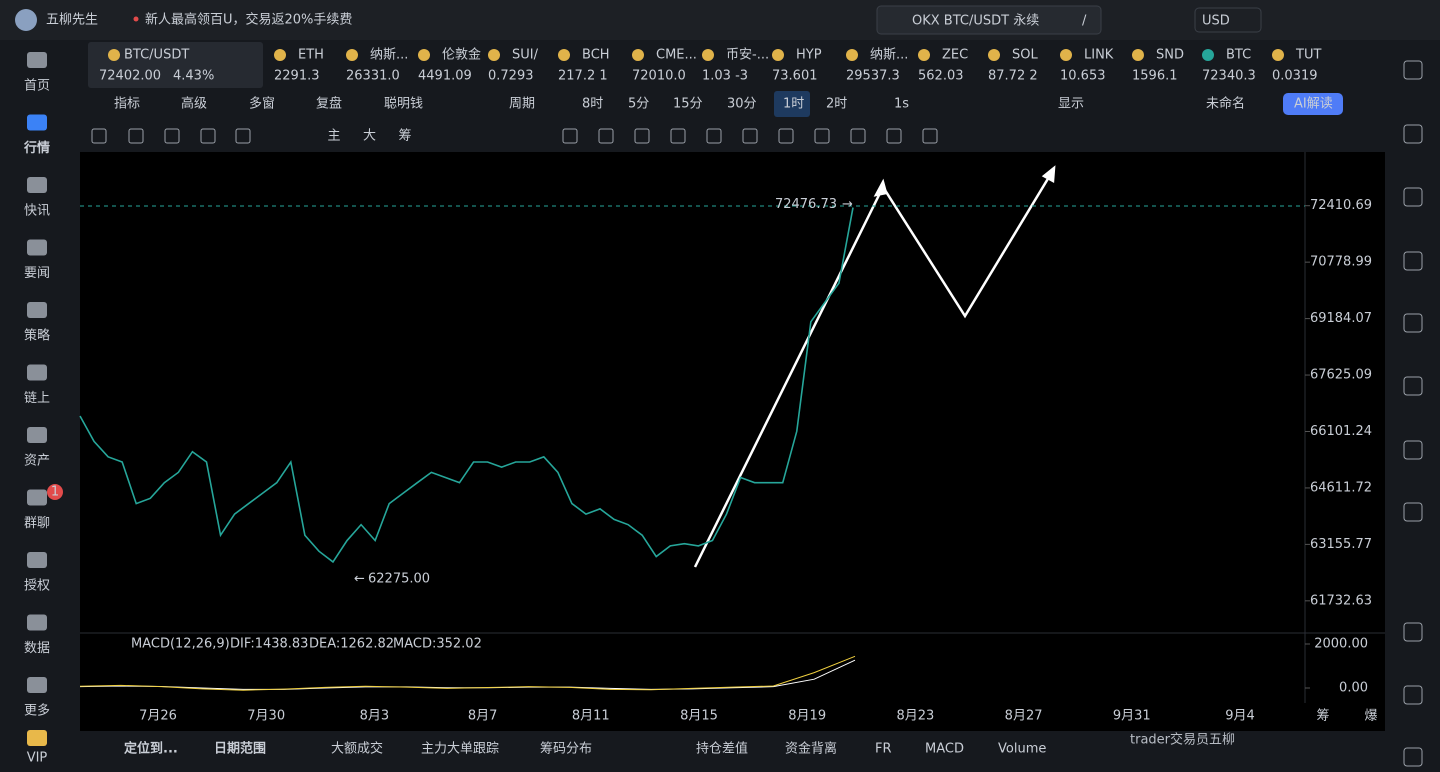  Describe the element at coordinates (37, 461) in the screenshot. I see `sidebar-label: 资产` at that location.